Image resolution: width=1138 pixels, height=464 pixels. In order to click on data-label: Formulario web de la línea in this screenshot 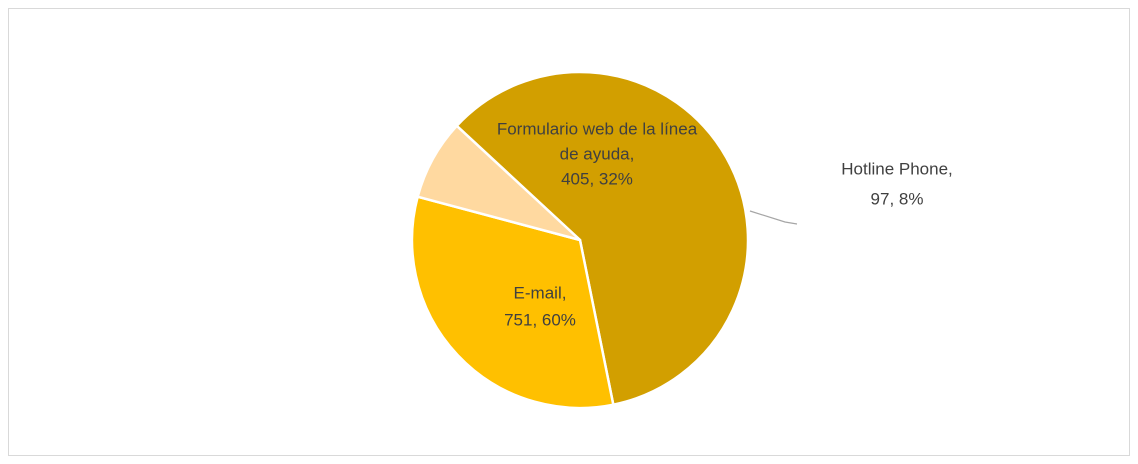, I will do `click(597, 128)`.